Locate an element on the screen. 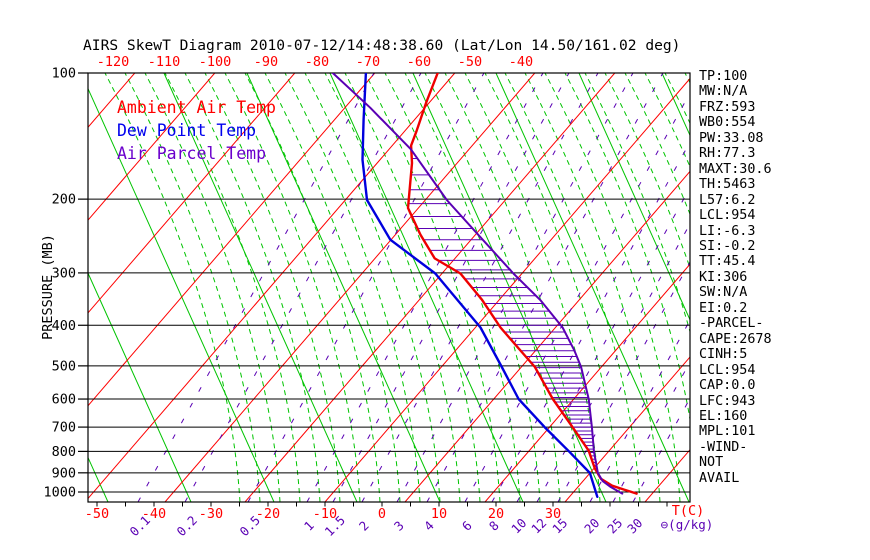  svg-text: PRESSURE (MB) is located at coordinates (48, 287).